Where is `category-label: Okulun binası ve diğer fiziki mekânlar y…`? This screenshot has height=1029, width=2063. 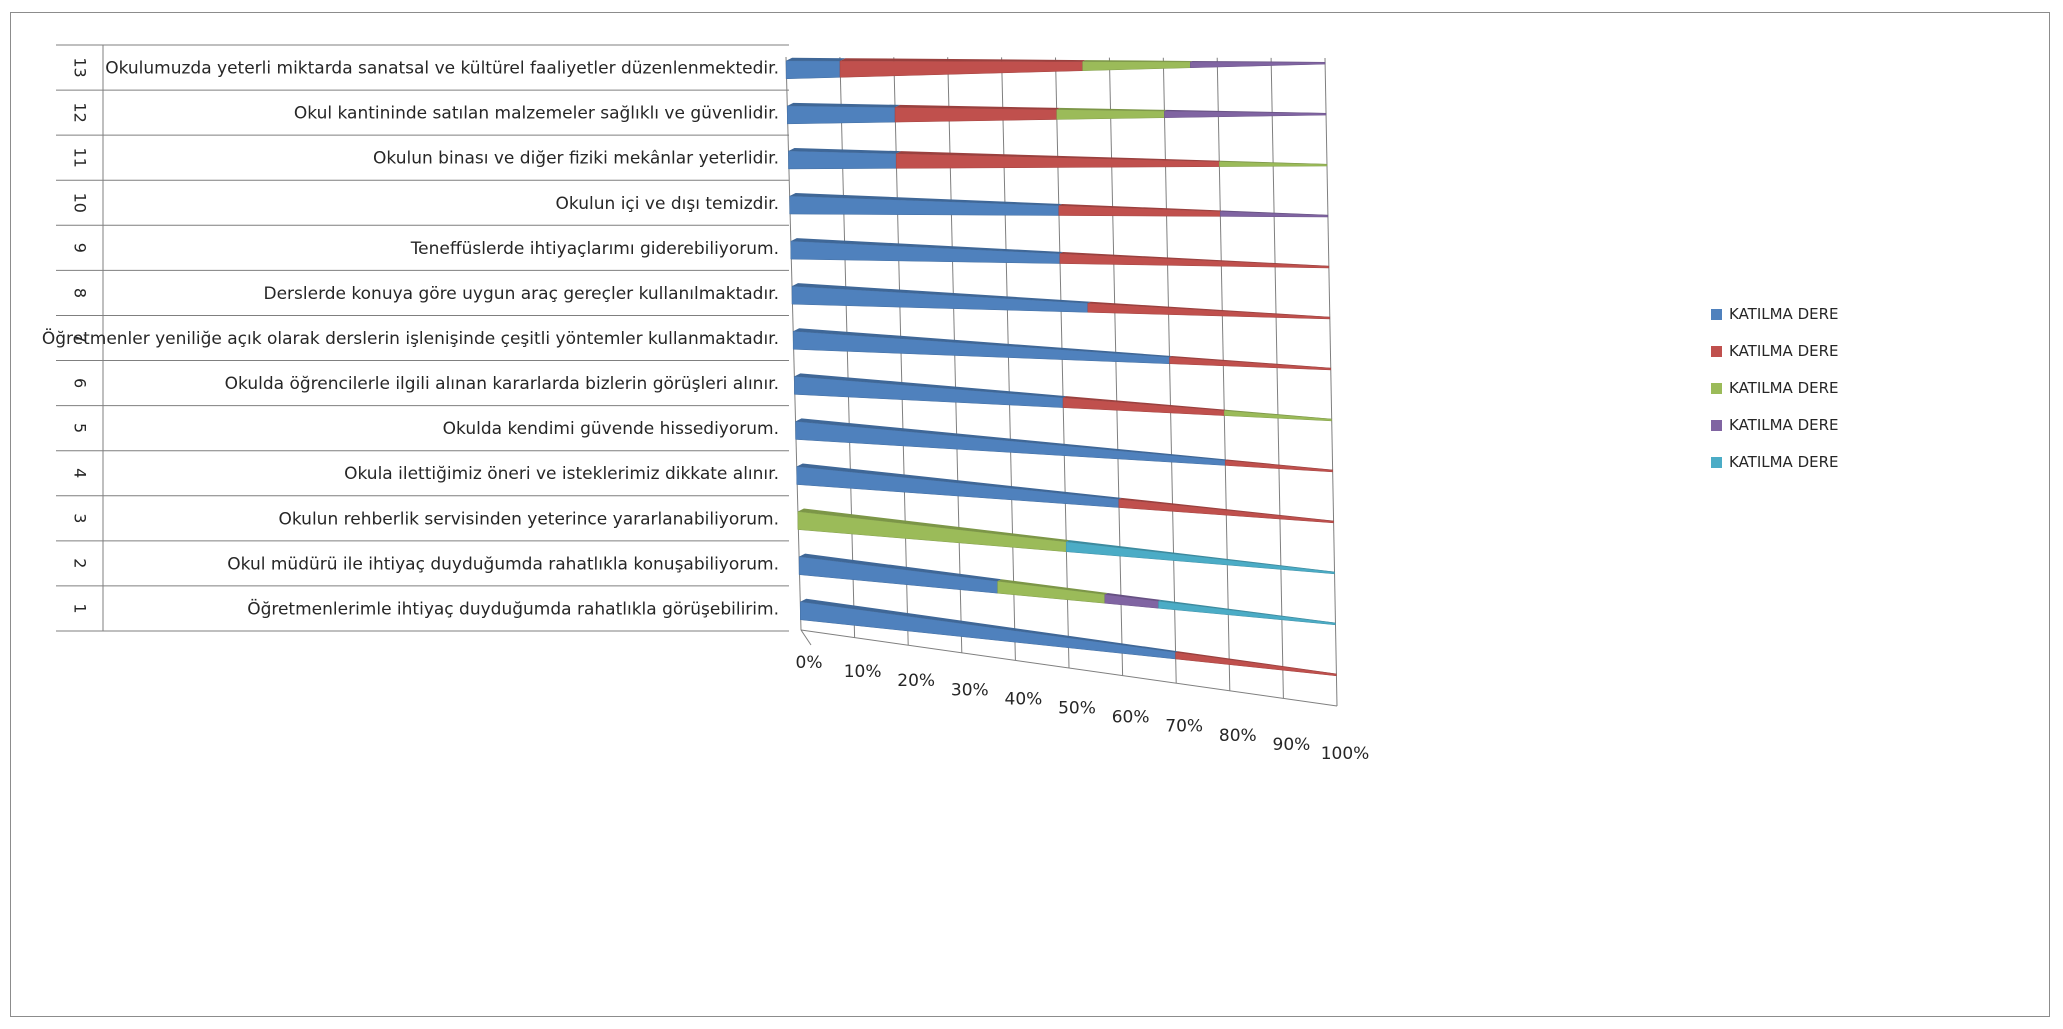
category-label: Okulun binası ve diğer fiziki mekânlar y… is located at coordinates (576, 159).